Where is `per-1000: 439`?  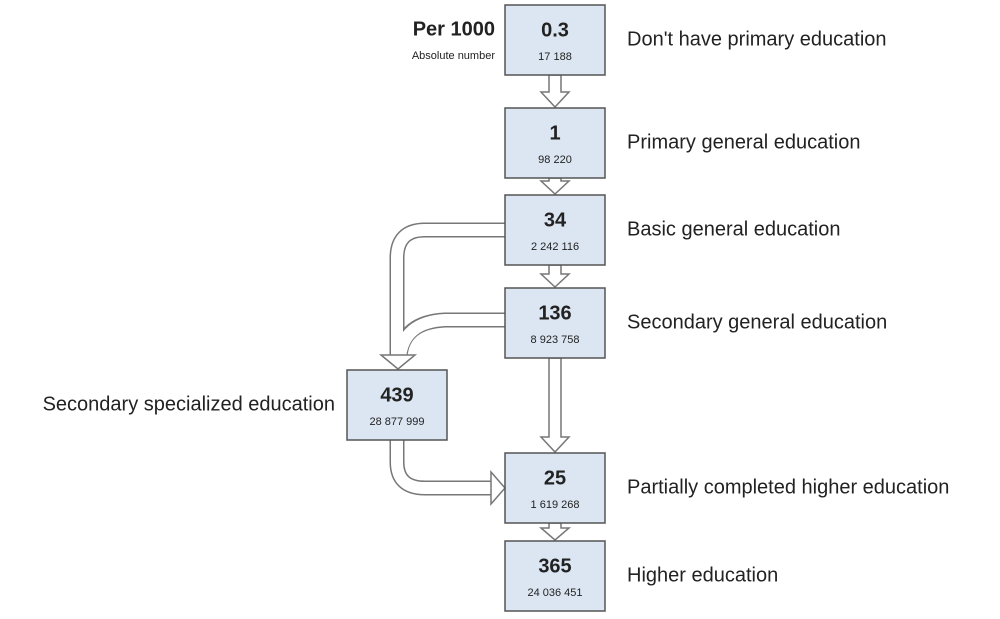 per-1000: 439 is located at coordinates (396, 395).